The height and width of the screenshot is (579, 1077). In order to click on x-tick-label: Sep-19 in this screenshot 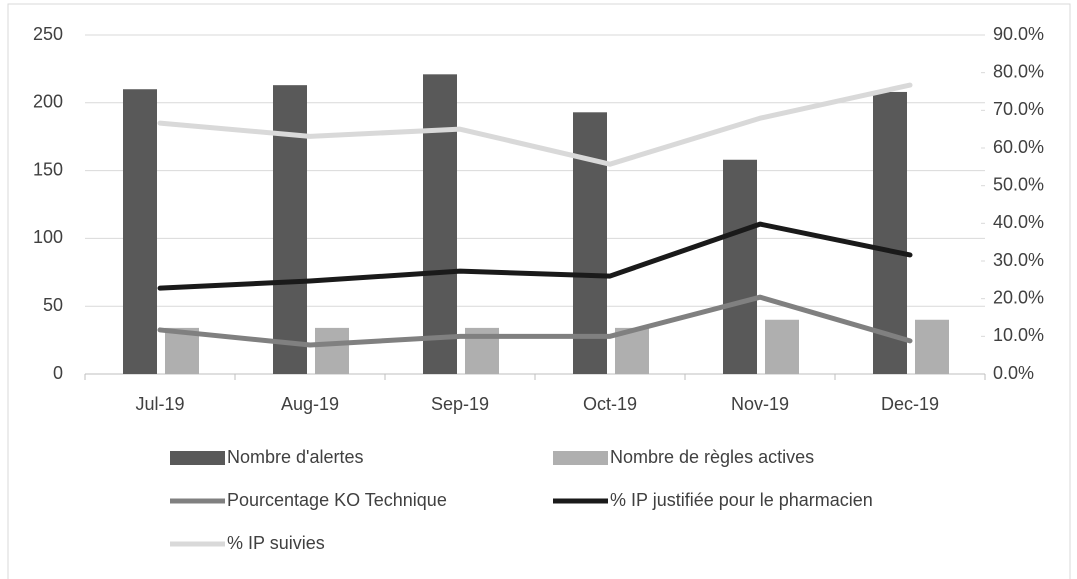, I will do `click(460, 404)`.